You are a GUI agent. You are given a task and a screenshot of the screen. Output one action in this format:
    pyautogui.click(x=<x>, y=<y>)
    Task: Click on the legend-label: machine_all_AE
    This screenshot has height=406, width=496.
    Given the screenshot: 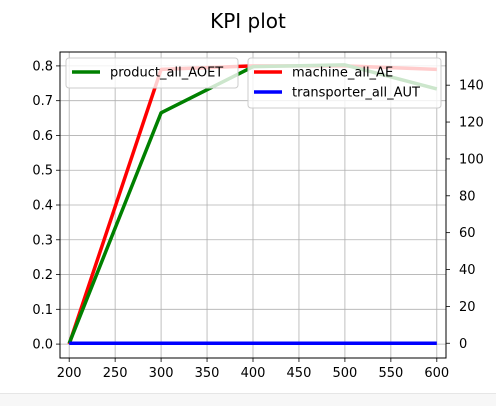 What is the action you would take?
    pyautogui.click(x=342, y=73)
    